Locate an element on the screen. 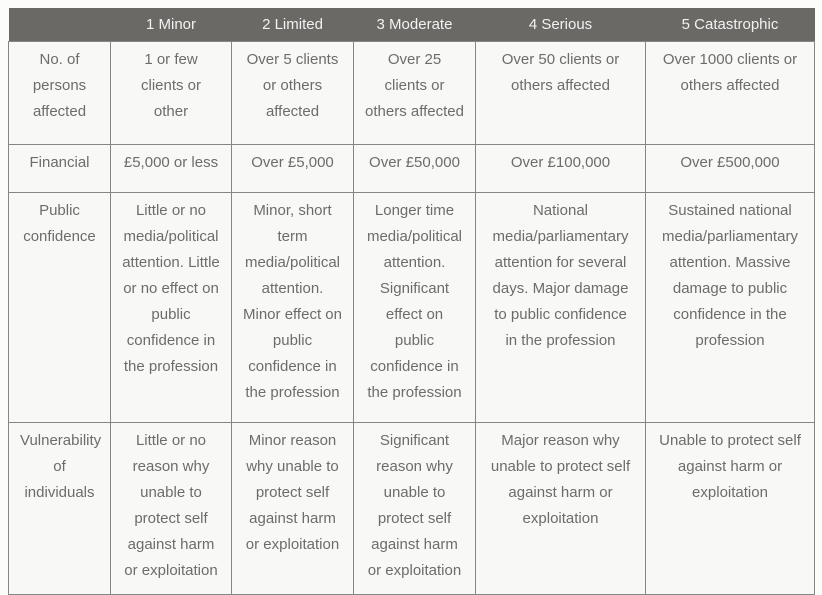 This screenshot has width=822, height=595. header-cell-2-limited: 2 Limited is located at coordinates (292, 25).